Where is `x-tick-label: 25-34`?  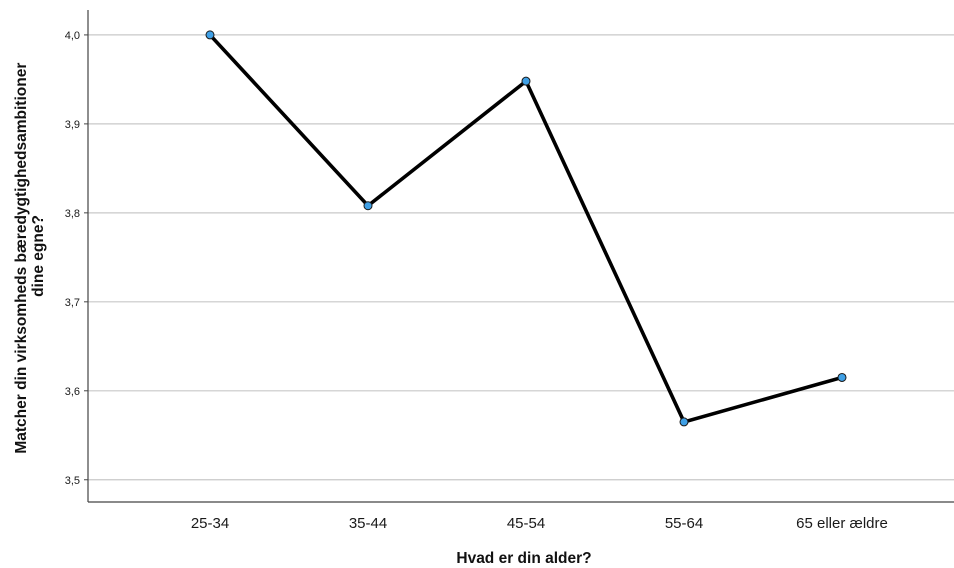 x-tick-label: 25-34 is located at coordinates (210, 523).